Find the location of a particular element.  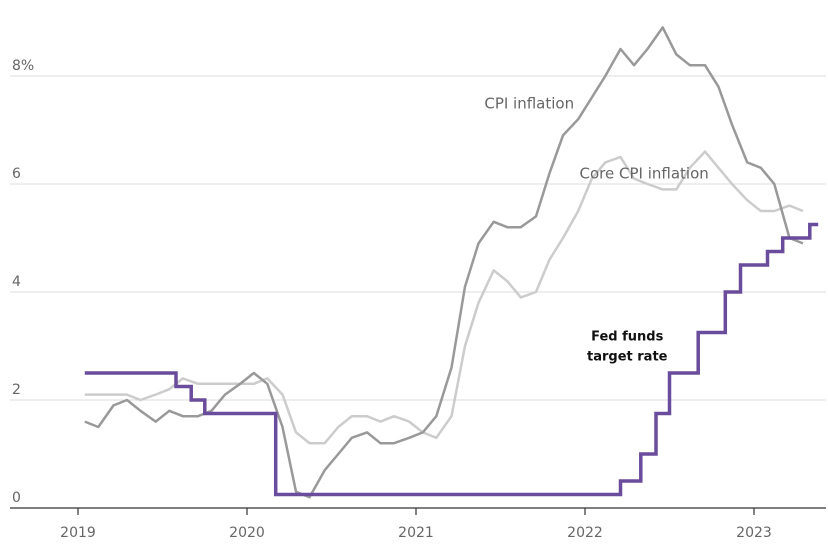

y-tick-label: 4 is located at coordinates (16, 282).